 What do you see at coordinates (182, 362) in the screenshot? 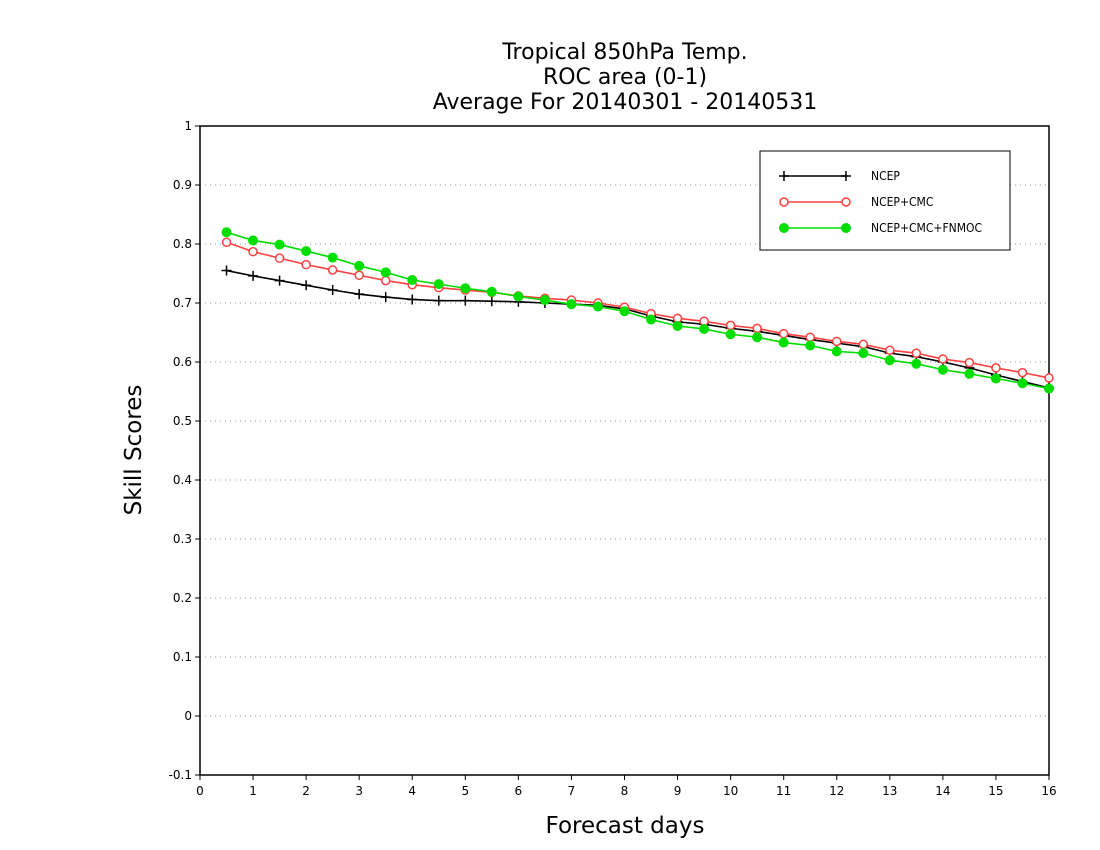
I see `y-tick-label: 0.6` at bounding box center [182, 362].